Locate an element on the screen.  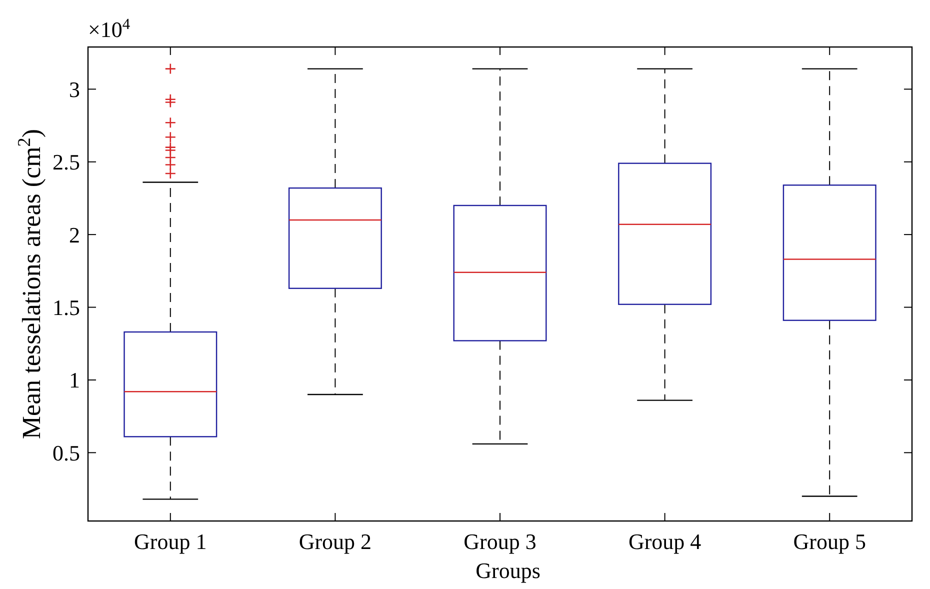
y-tick-label: 3 is located at coordinates (74, 89).